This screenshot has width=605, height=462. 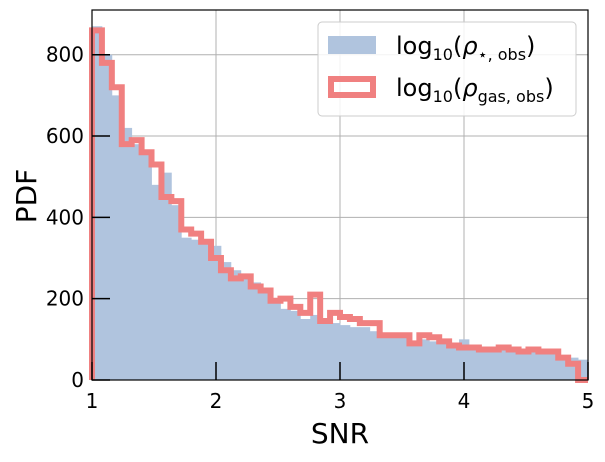 I want to click on legend-box, so click(x=447, y=69).